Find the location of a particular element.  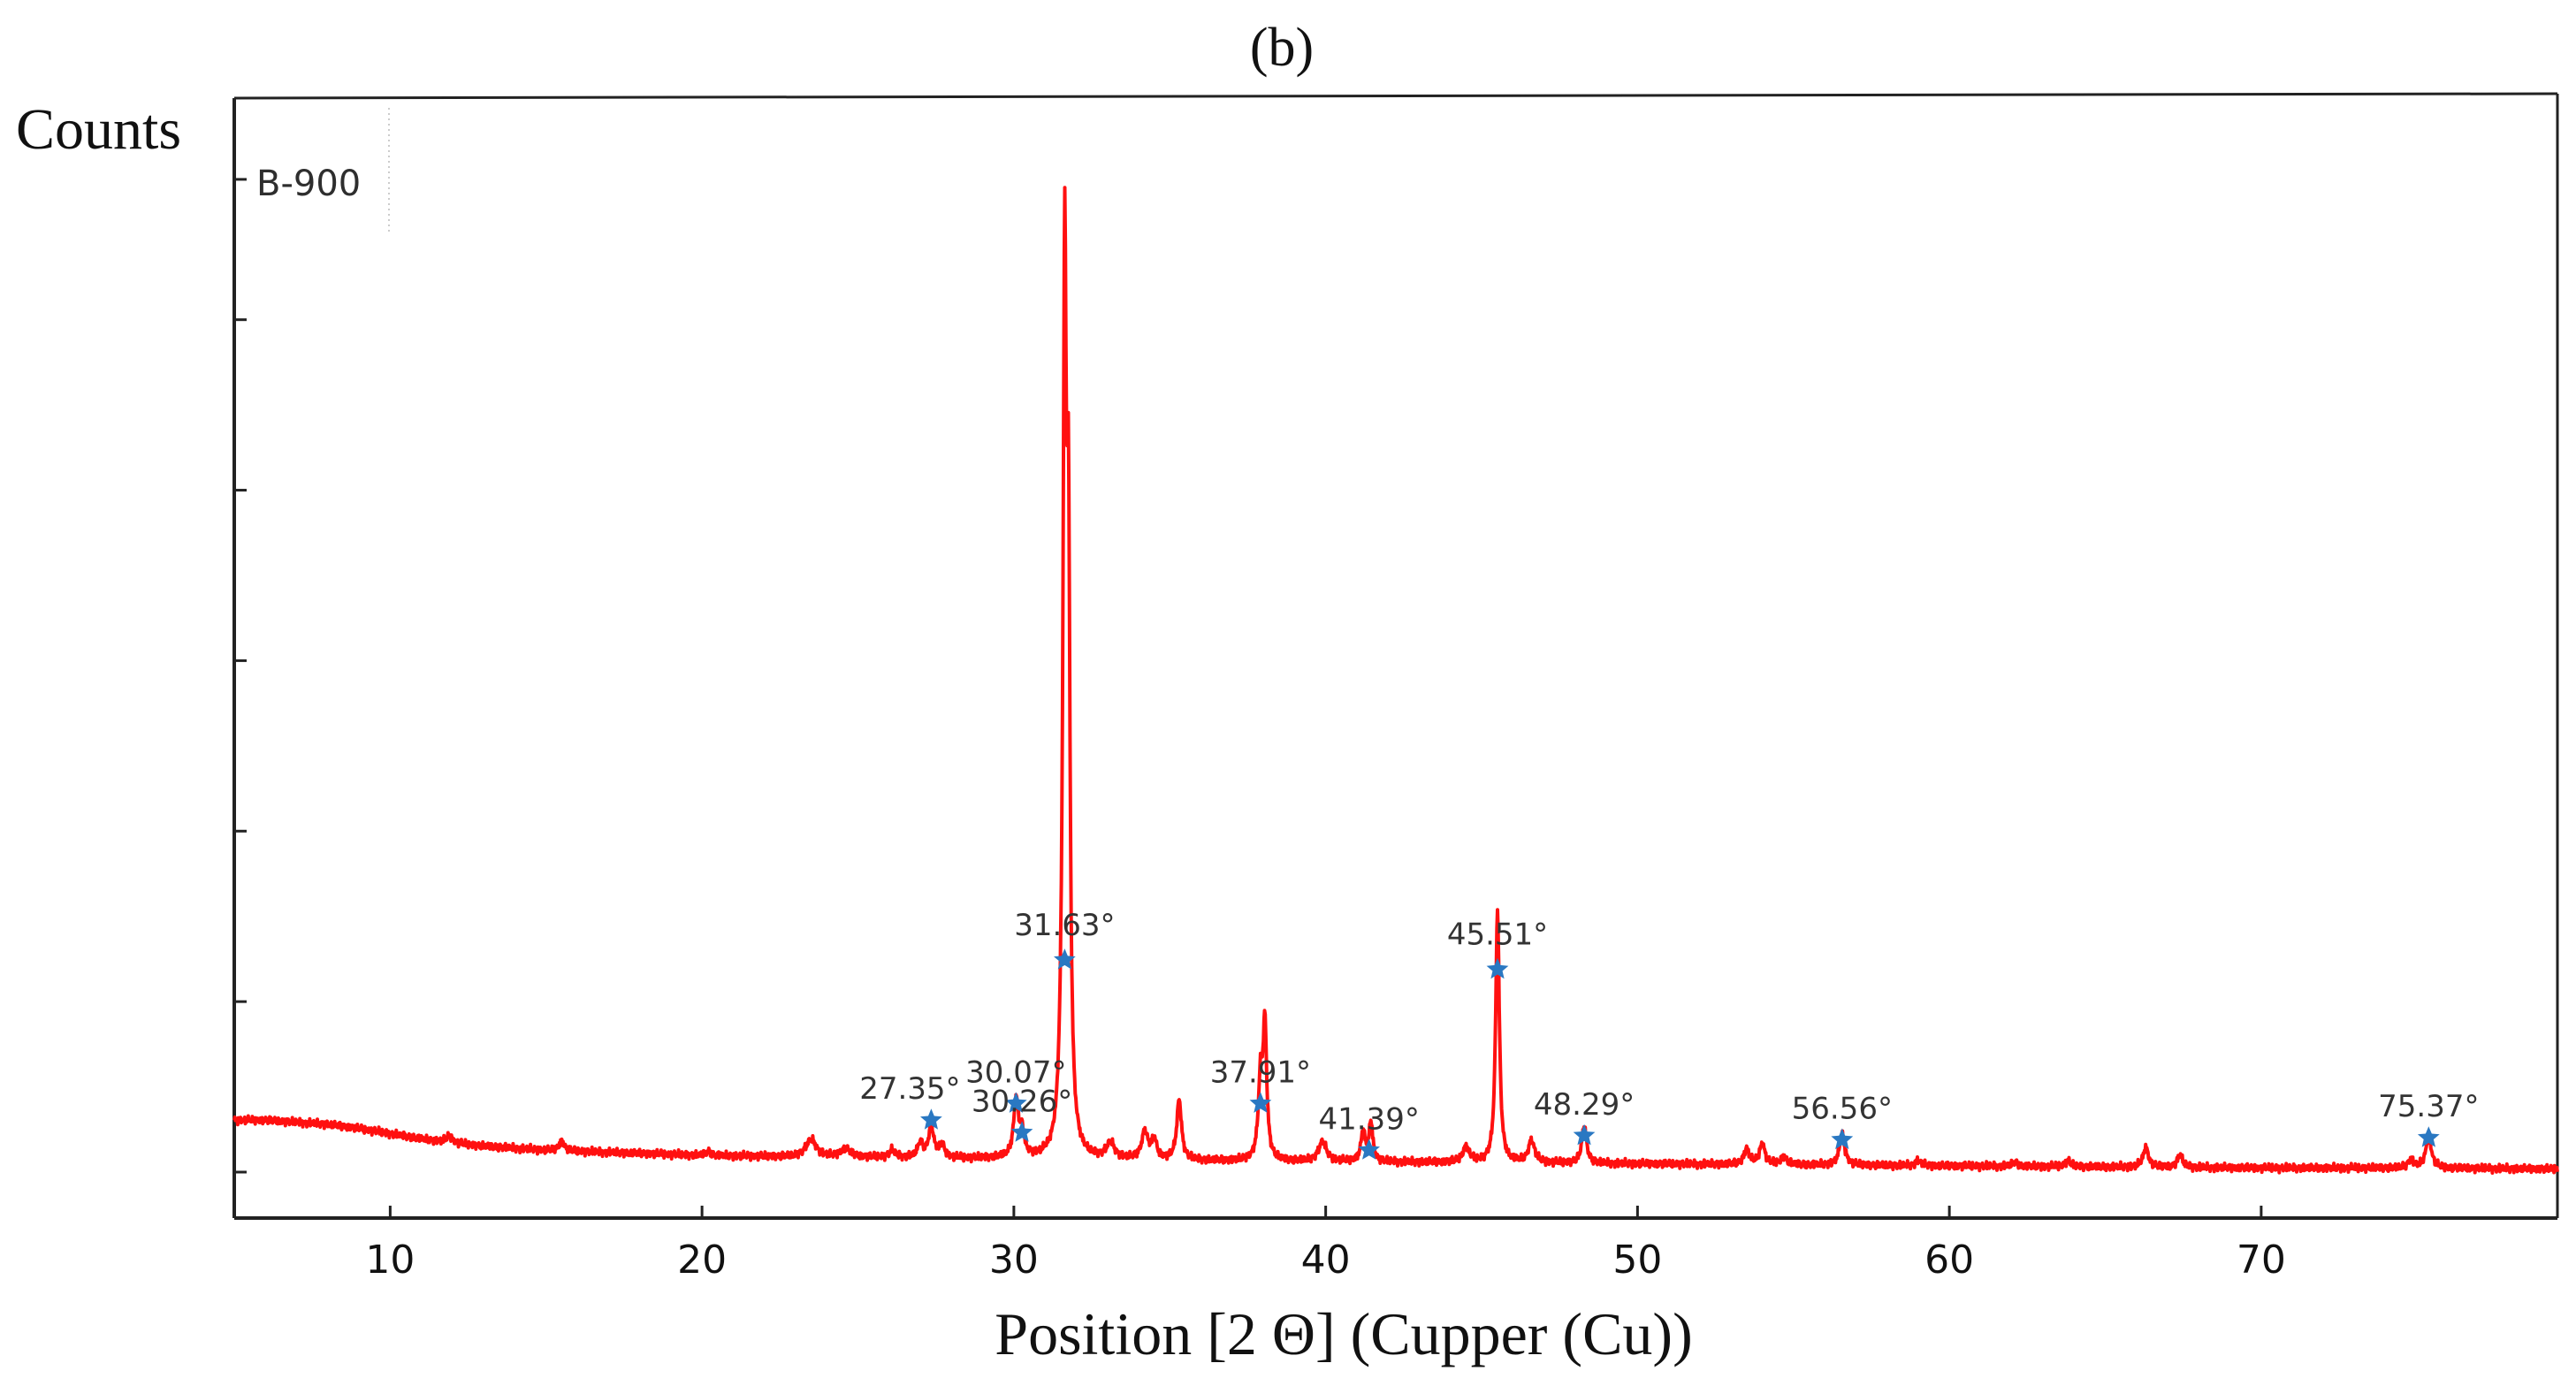

peak-annotation-label: 45.51° is located at coordinates (1497, 935).